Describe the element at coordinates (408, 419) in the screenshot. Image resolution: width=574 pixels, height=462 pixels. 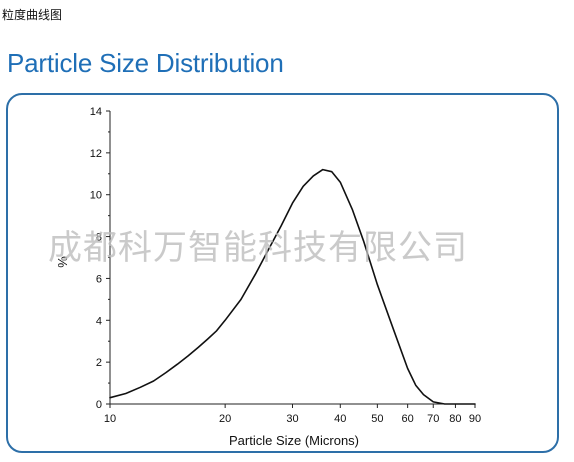
I see `x-tick-label: 60` at that location.